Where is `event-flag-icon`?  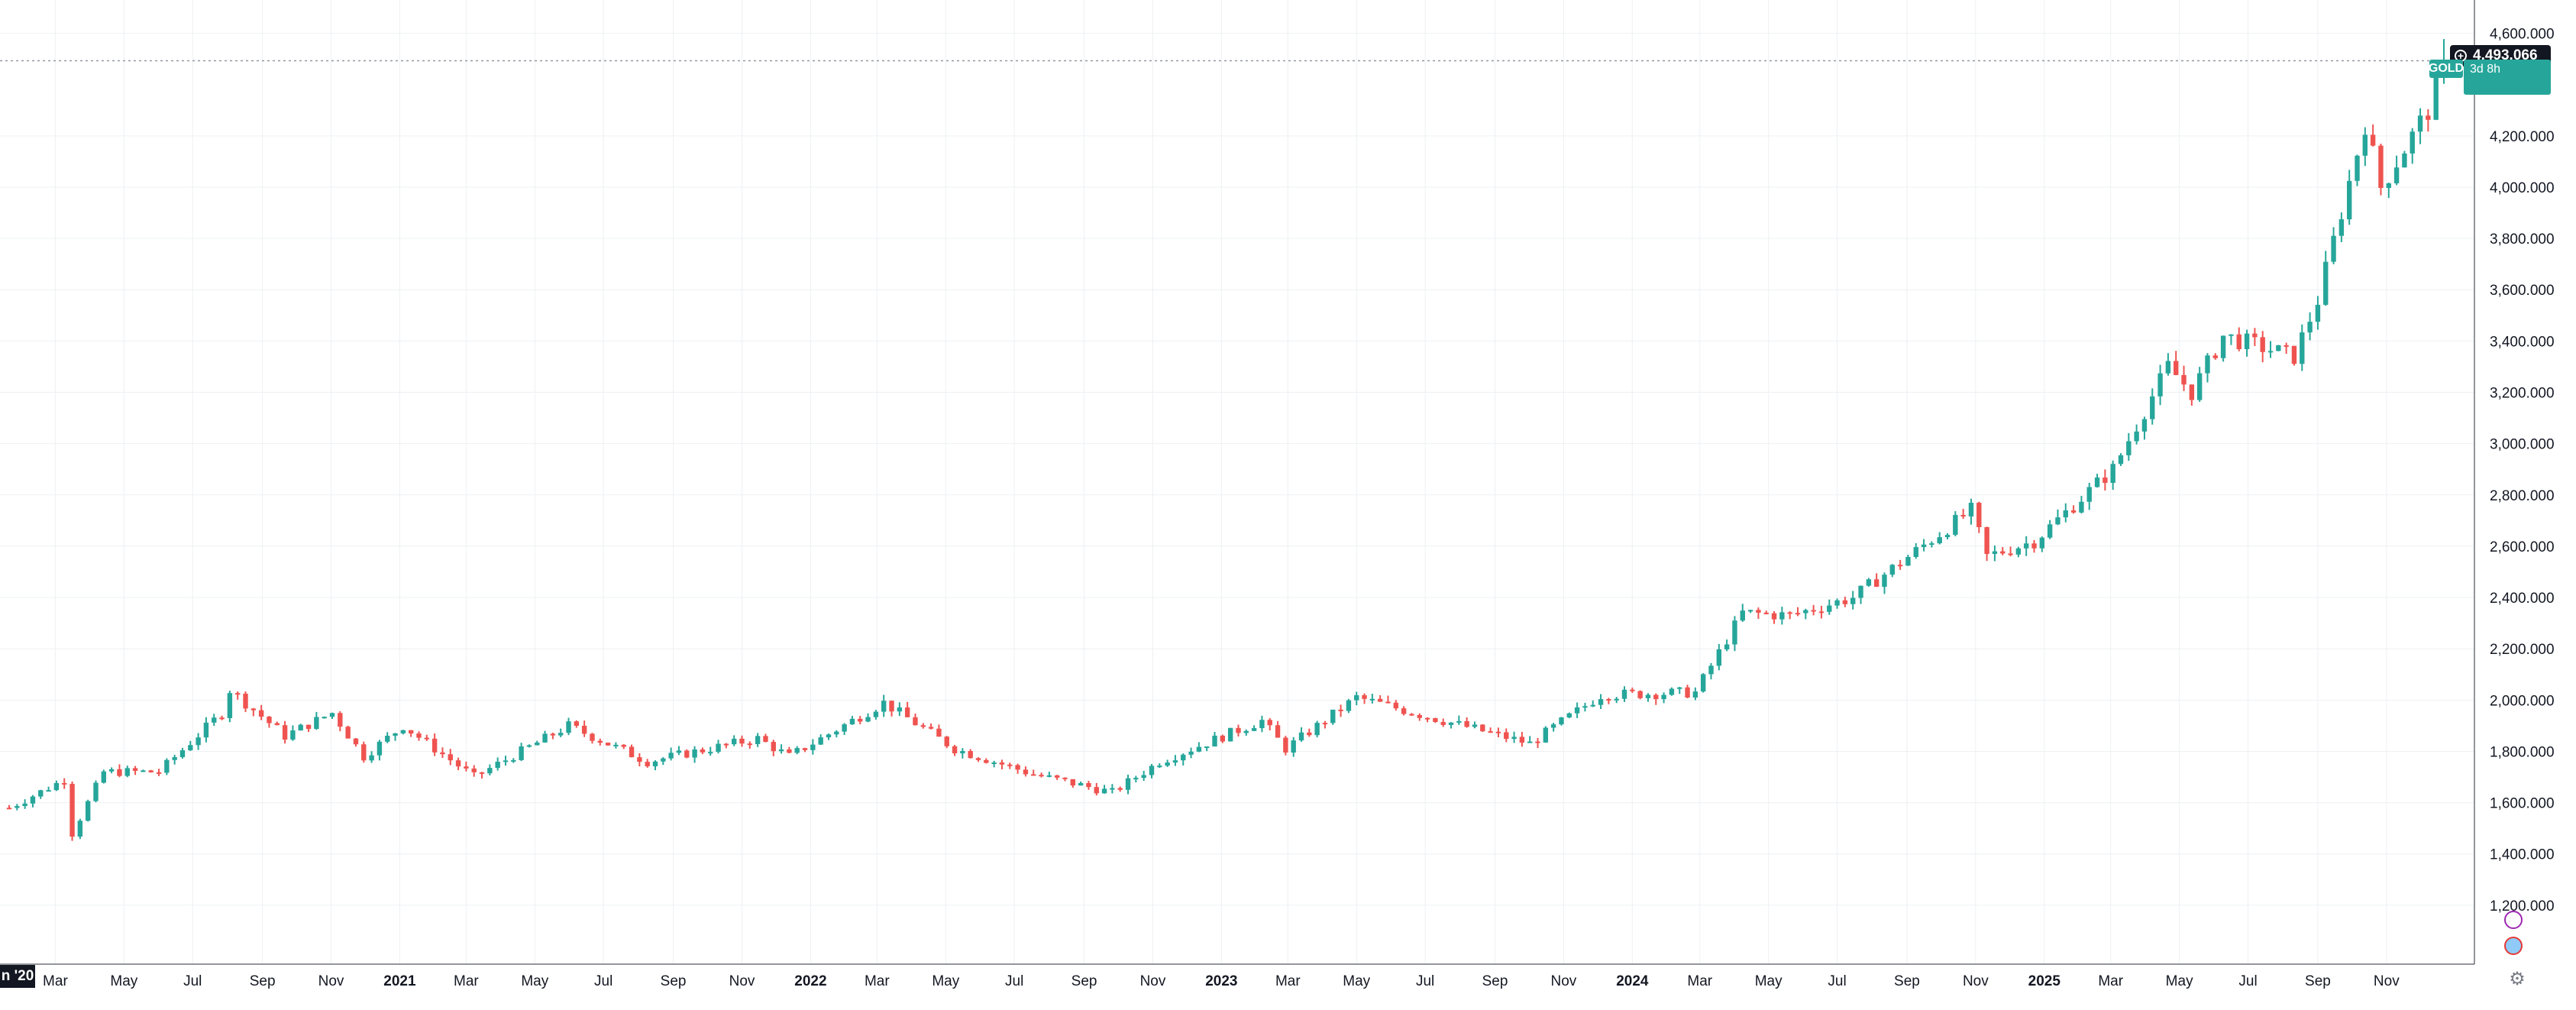 event-flag-icon is located at coordinates (2513, 946).